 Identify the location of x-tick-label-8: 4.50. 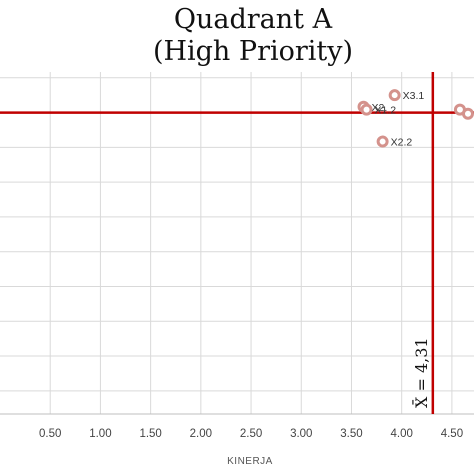
(452, 434).